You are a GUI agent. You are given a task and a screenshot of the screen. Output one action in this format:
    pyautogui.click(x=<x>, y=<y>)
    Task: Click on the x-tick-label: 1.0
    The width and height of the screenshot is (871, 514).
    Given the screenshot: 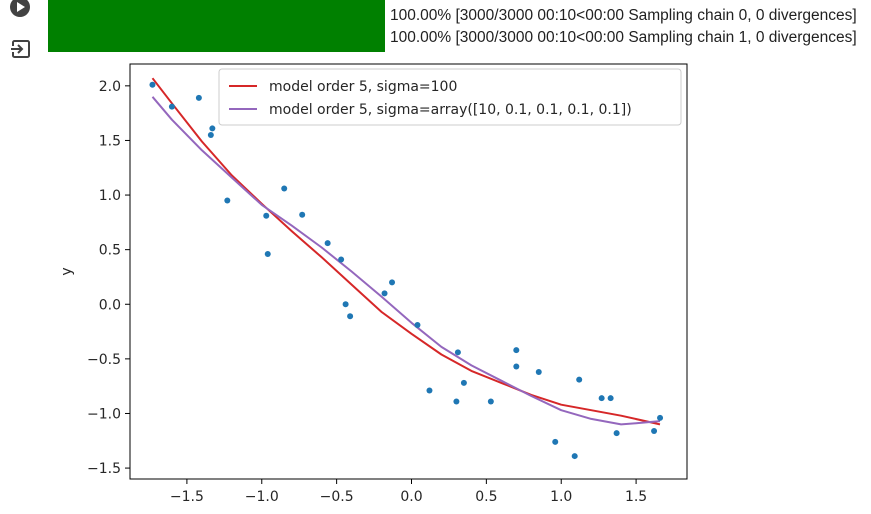 What is the action you would take?
    pyautogui.click(x=561, y=497)
    